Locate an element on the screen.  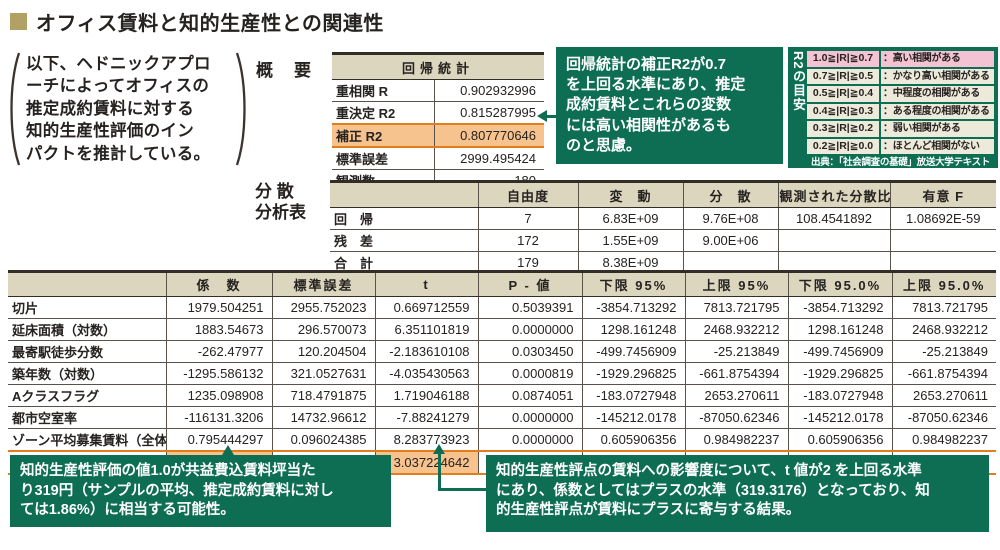
table-header-row: 自由度 変 動 分 散 観測された分散比 有意 F is located at coordinates (663, 194).